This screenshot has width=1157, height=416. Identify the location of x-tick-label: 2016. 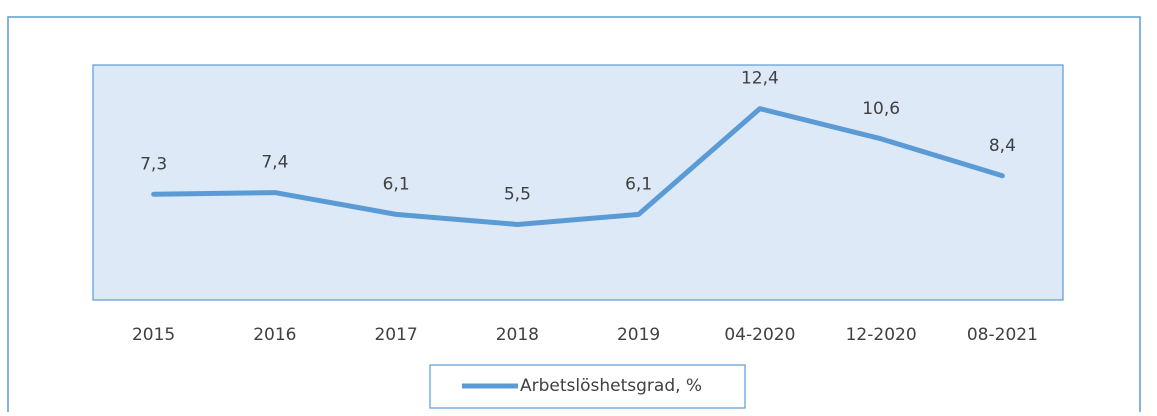
(274, 335).